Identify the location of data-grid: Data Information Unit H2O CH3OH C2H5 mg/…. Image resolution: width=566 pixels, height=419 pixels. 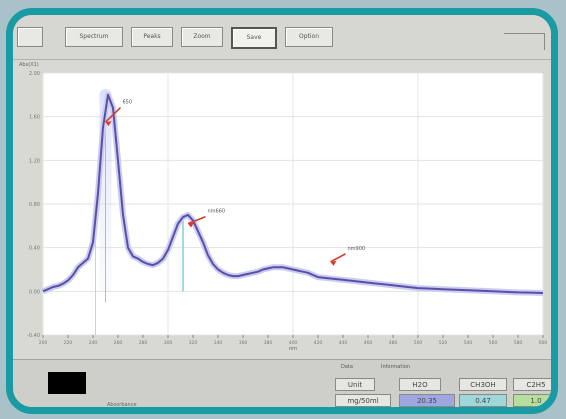
(443, 385).